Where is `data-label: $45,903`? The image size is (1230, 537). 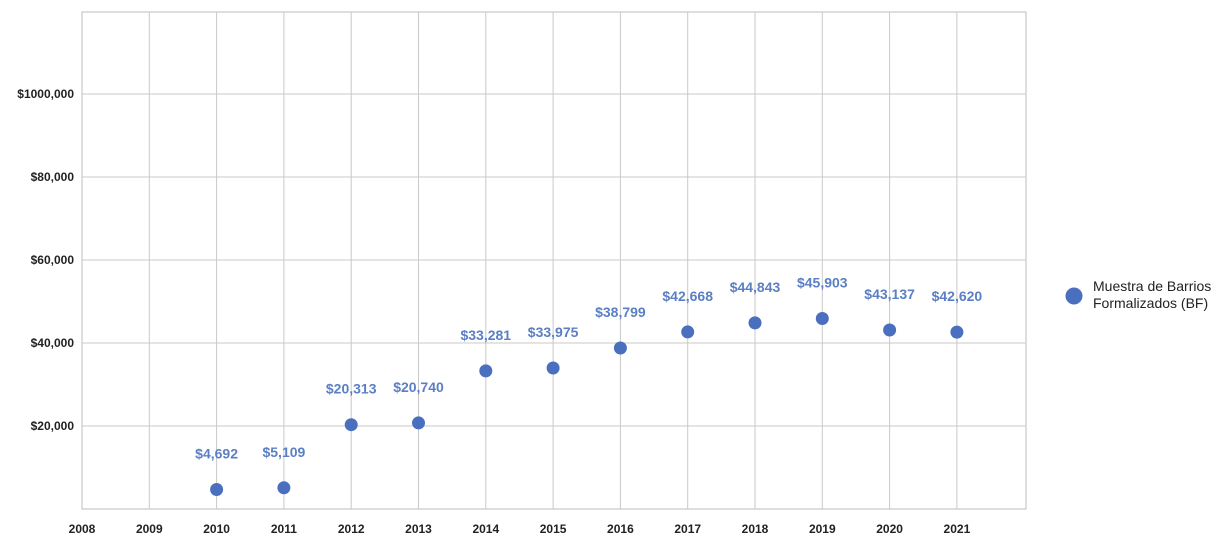
data-label: $45,903 is located at coordinates (822, 283).